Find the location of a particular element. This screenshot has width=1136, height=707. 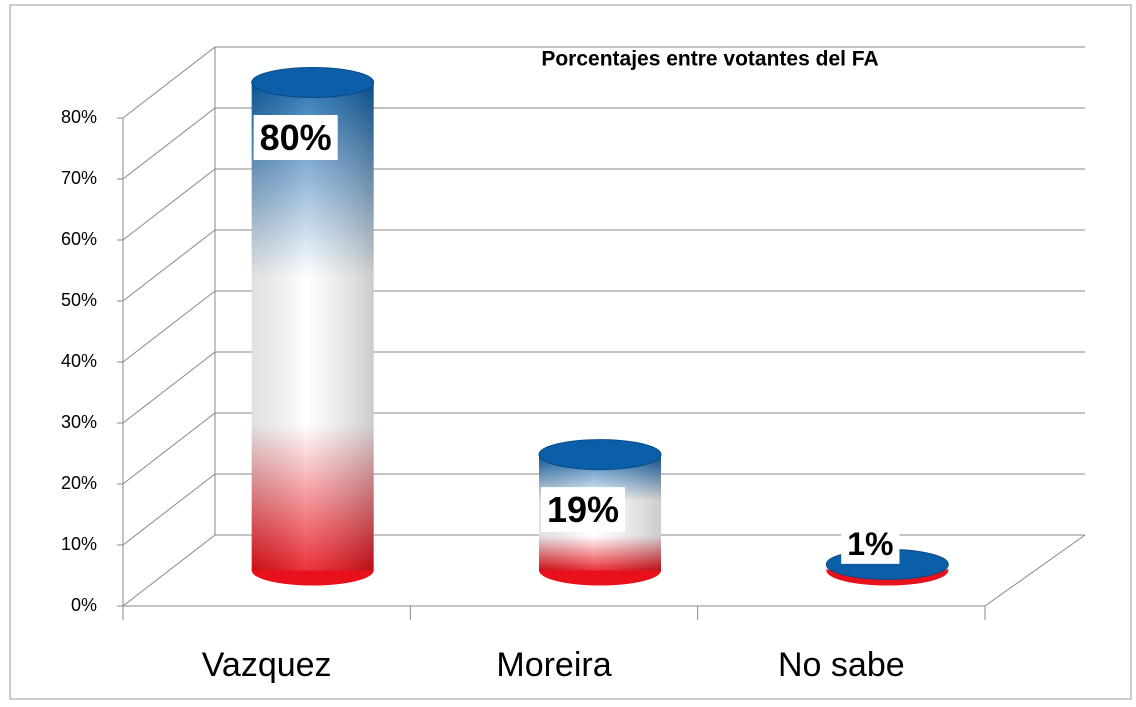

x-tick-label: Vazquez is located at coordinates (267, 665).